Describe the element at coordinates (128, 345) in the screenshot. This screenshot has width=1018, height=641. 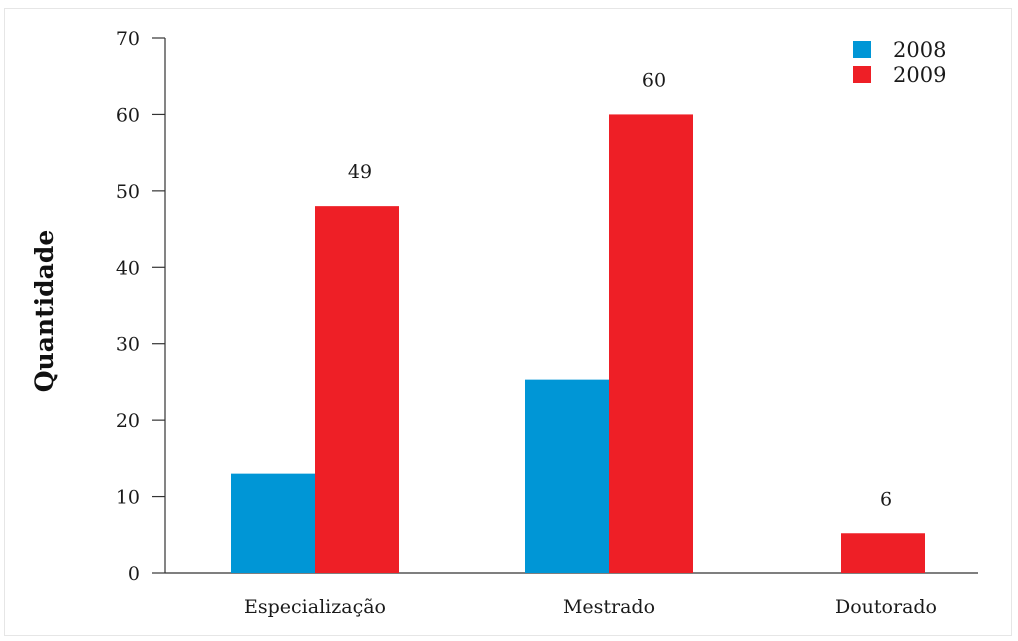
I see `y-tick-label: 30` at that location.